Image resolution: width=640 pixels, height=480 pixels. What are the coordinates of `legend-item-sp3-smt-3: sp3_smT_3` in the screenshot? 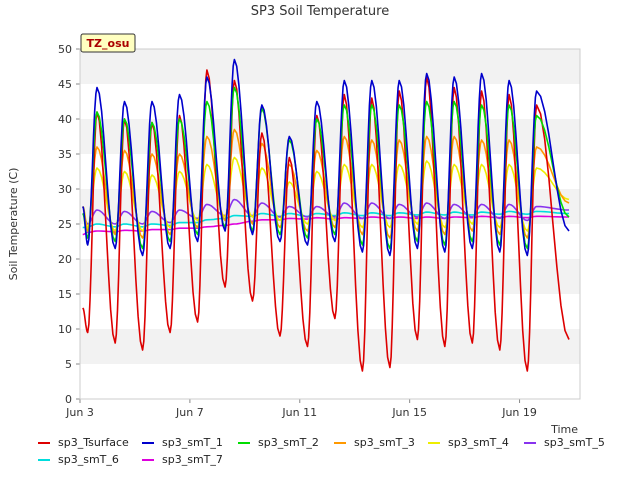 It's located at (374, 442).